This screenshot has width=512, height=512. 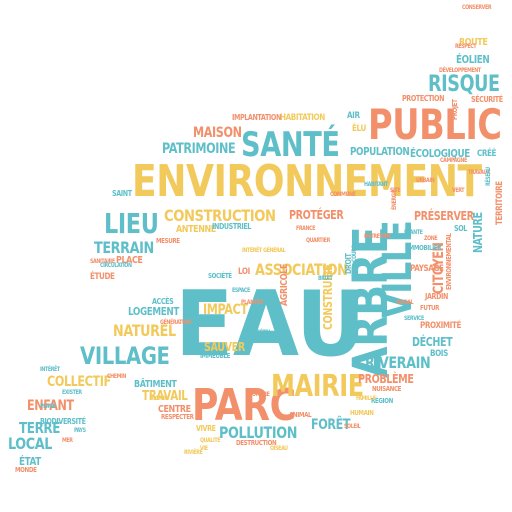 What do you see at coordinates (331, 425) in the screenshot?
I see `word-foret: FORÊT` at bounding box center [331, 425].